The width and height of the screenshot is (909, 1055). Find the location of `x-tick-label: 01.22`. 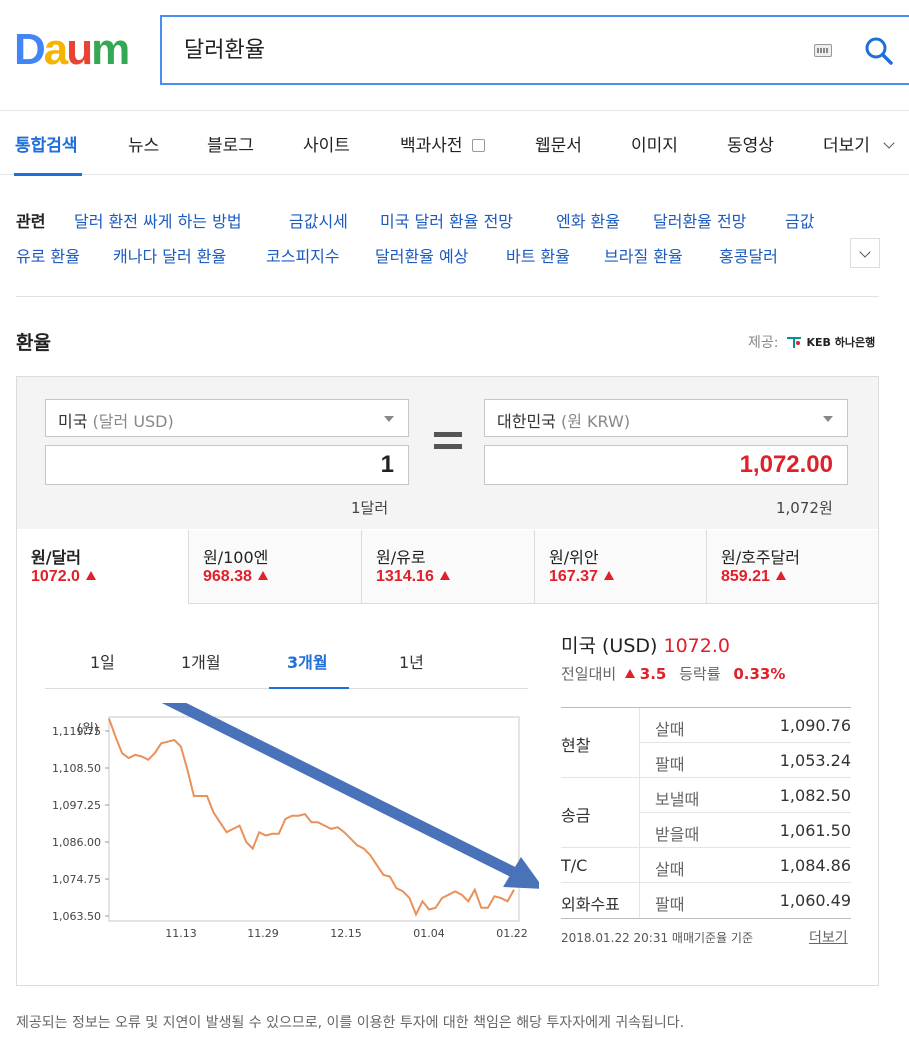

x-tick-label: 01.22 is located at coordinates (512, 933).